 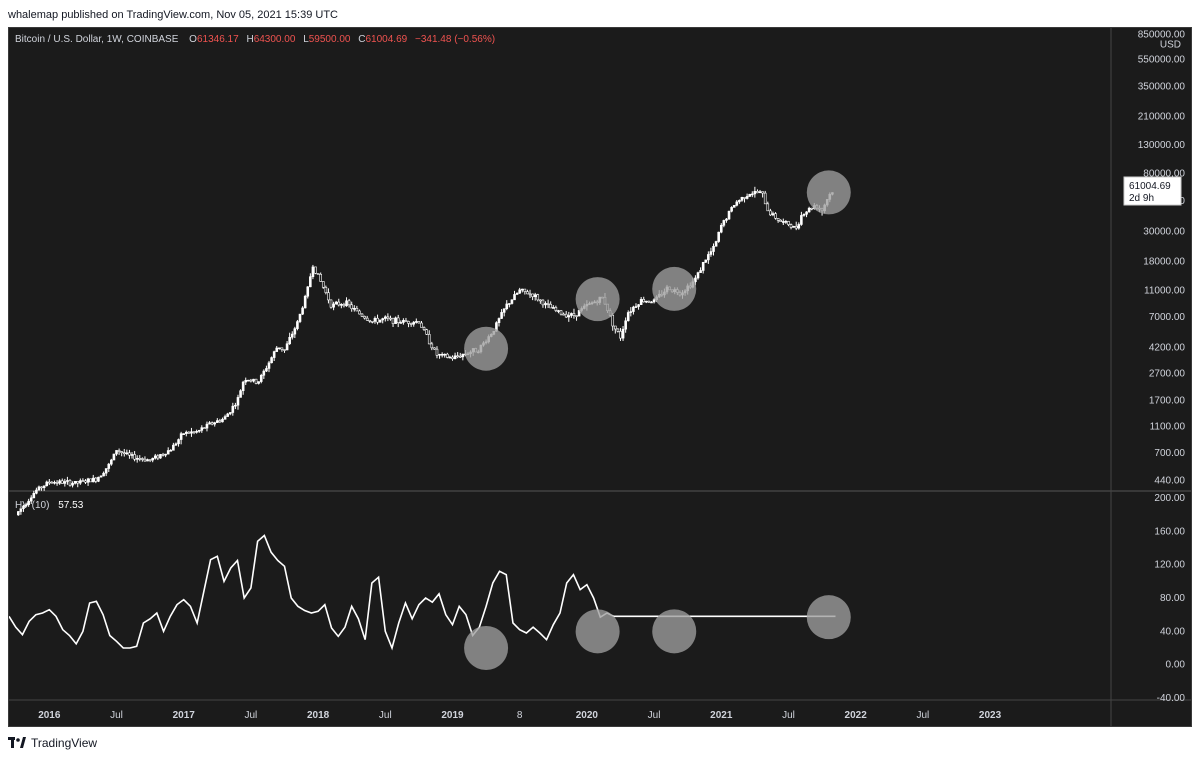 I want to click on price-tick-label: 11000.00, so click(x=1164, y=290).